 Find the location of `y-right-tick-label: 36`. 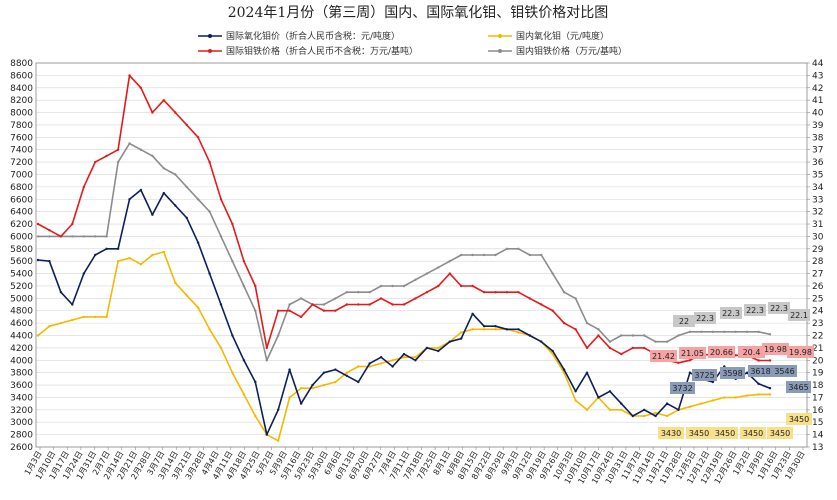

y-right-tick-label: 36 is located at coordinates (818, 163).